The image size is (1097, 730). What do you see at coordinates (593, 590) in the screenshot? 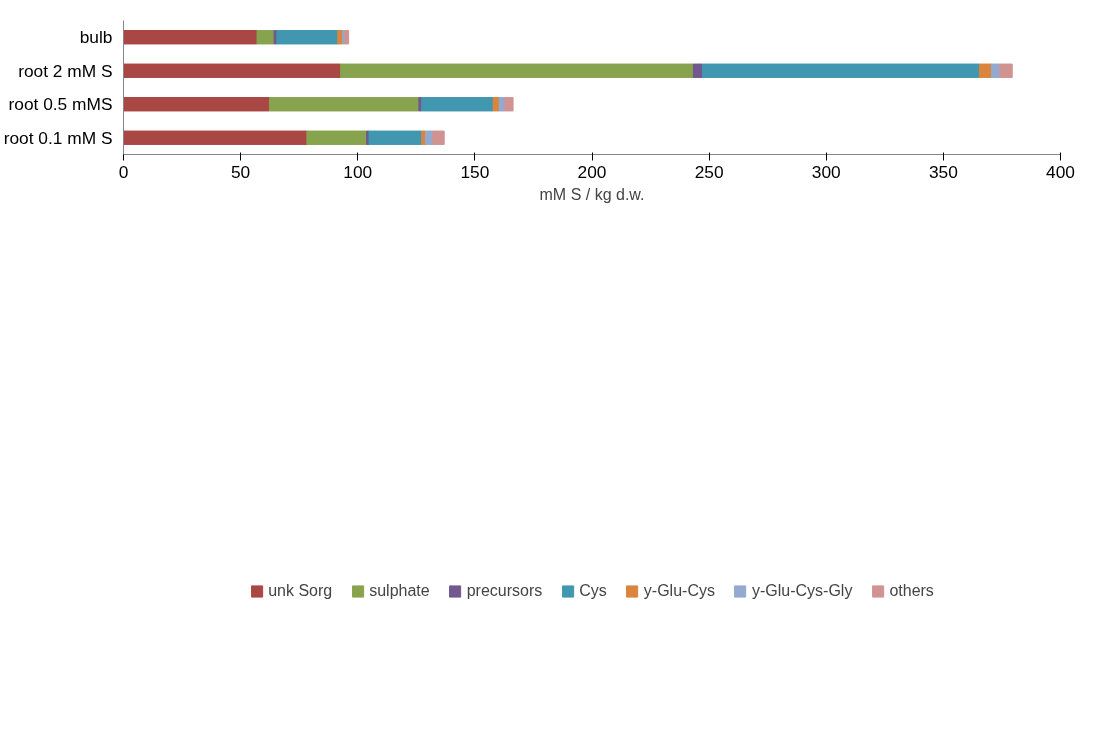
I see `legend-label: Cys` at bounding box center [593, 590].